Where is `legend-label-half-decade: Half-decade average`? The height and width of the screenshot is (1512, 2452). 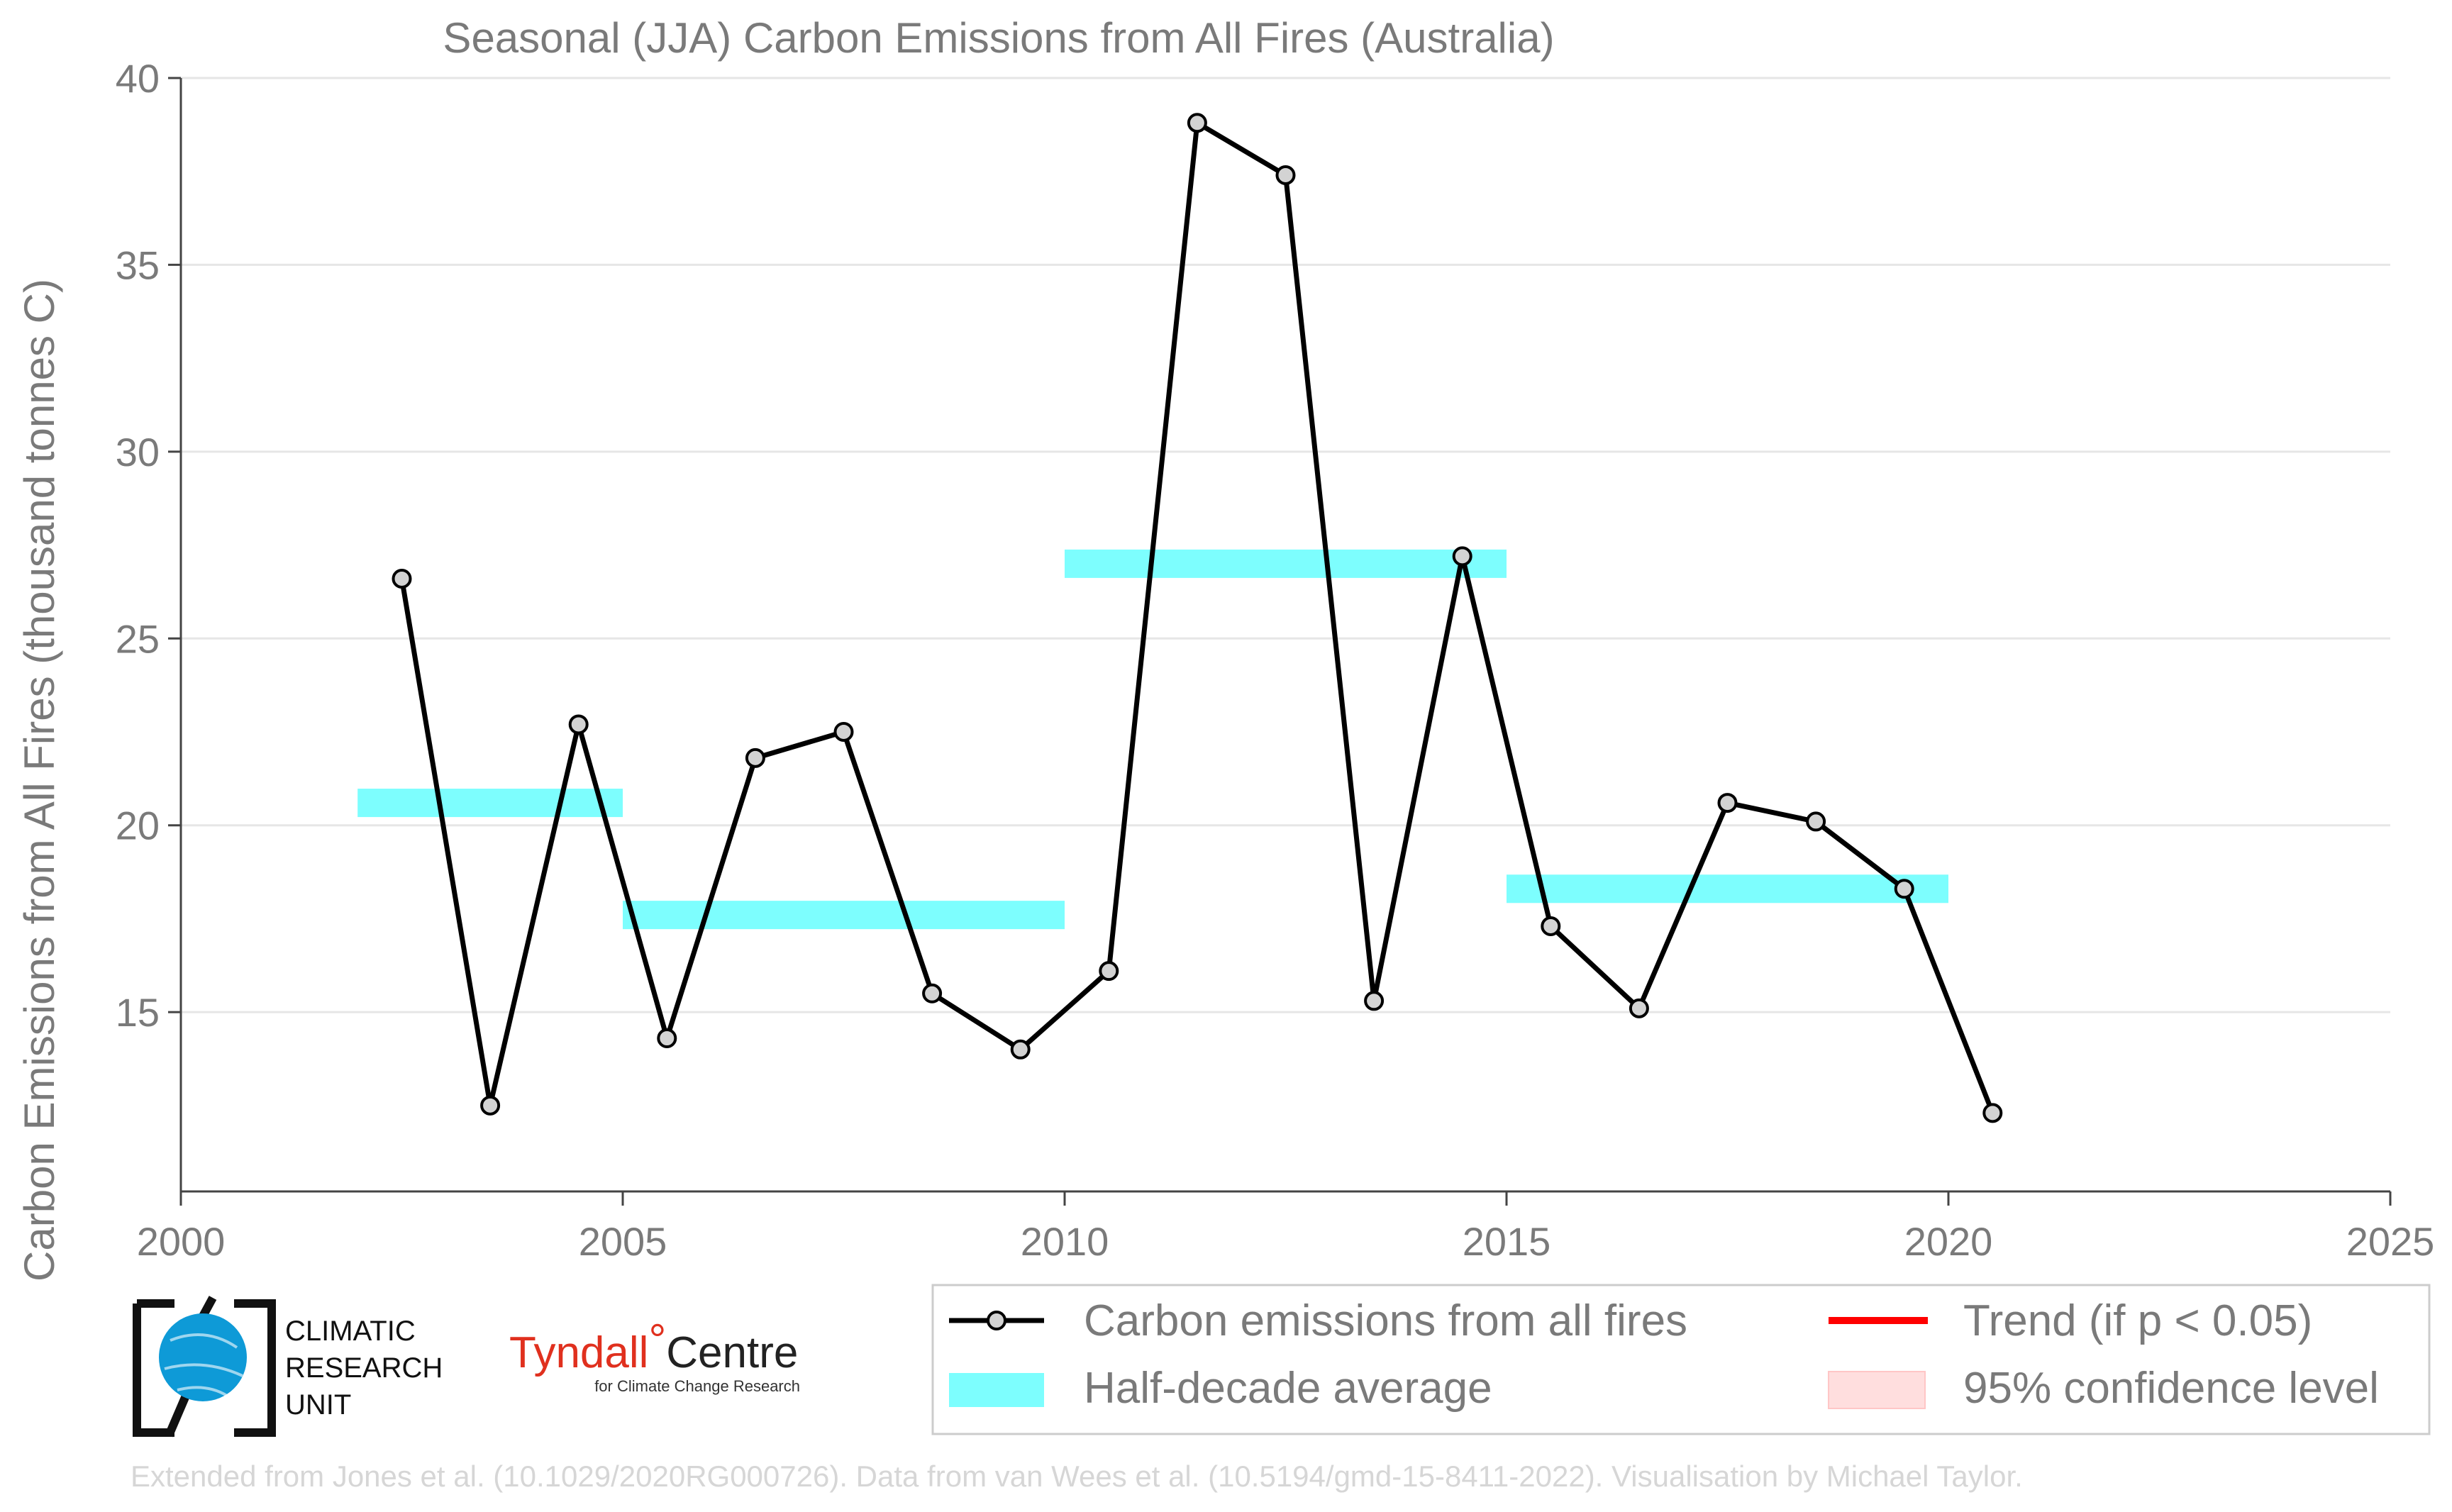
legend-label-half-decade: Half-decade average is located at coordinates (1288, 1388).